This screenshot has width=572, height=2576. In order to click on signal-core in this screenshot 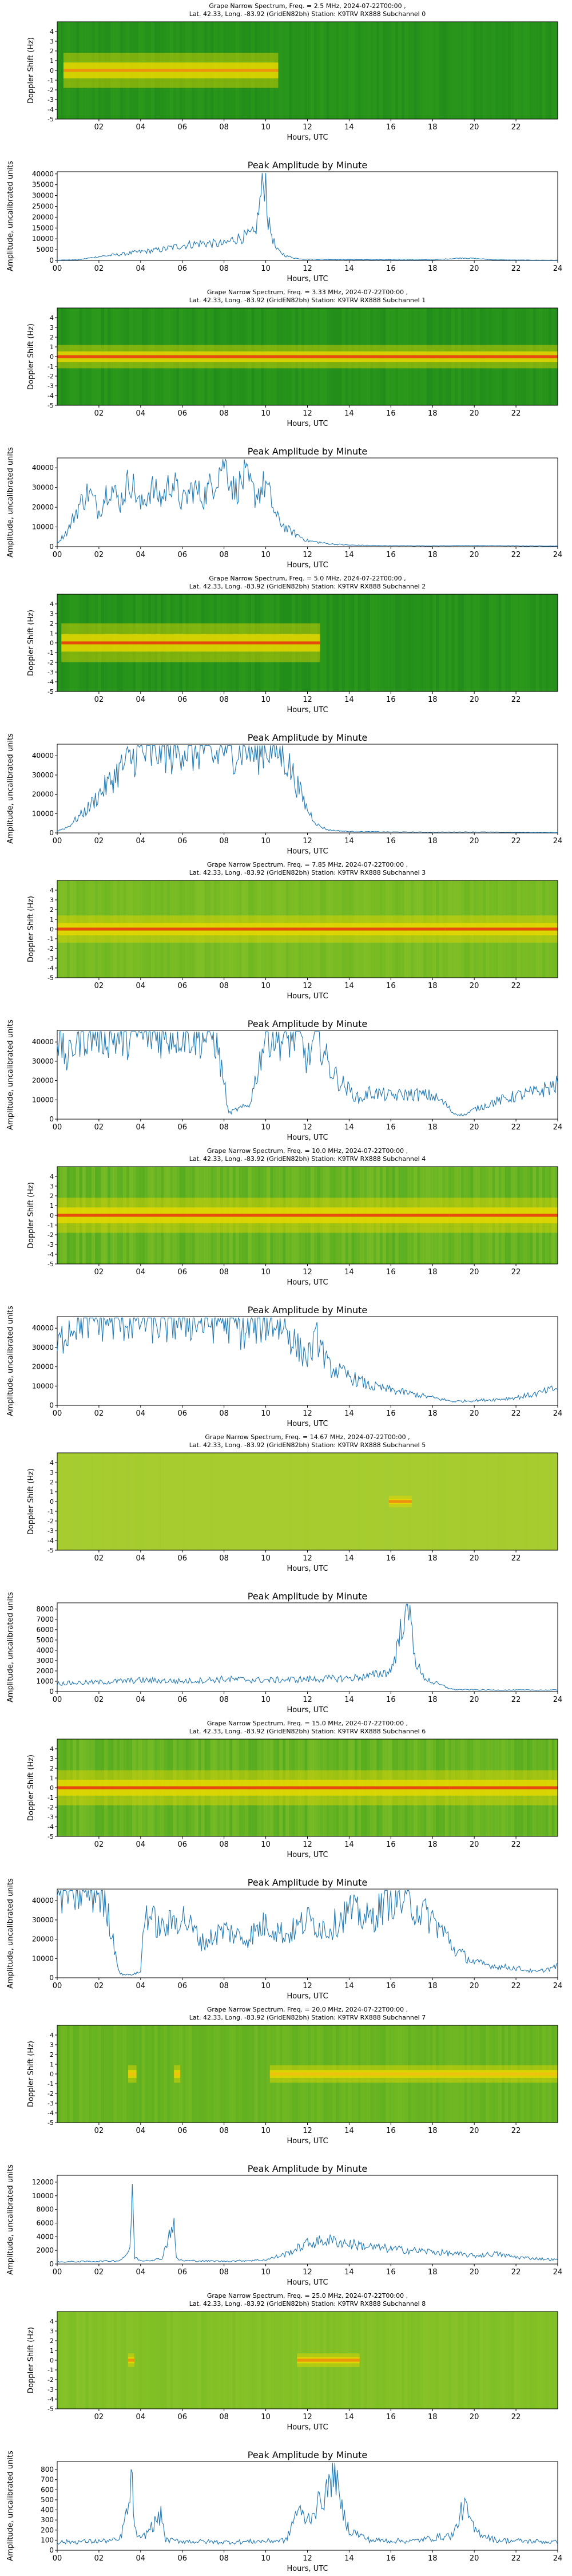, I will do `click(328, 2360)`.